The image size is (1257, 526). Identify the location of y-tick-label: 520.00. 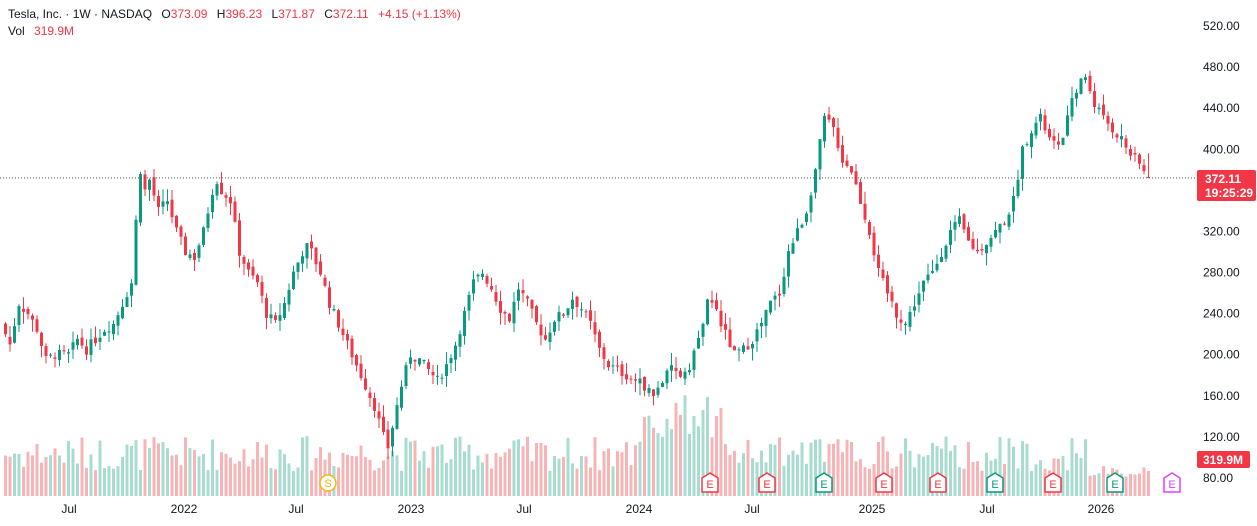
(1221, 26).